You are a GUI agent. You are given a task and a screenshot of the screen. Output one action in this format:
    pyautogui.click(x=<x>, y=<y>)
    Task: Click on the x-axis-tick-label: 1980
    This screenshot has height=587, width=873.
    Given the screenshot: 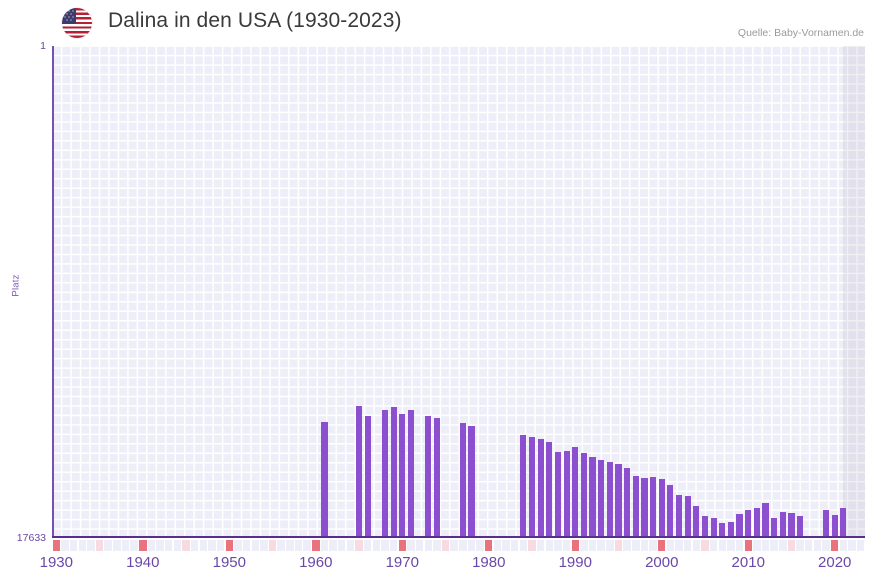 What is the action you would take?
    pyautogui.click(x=489, y=562)
    